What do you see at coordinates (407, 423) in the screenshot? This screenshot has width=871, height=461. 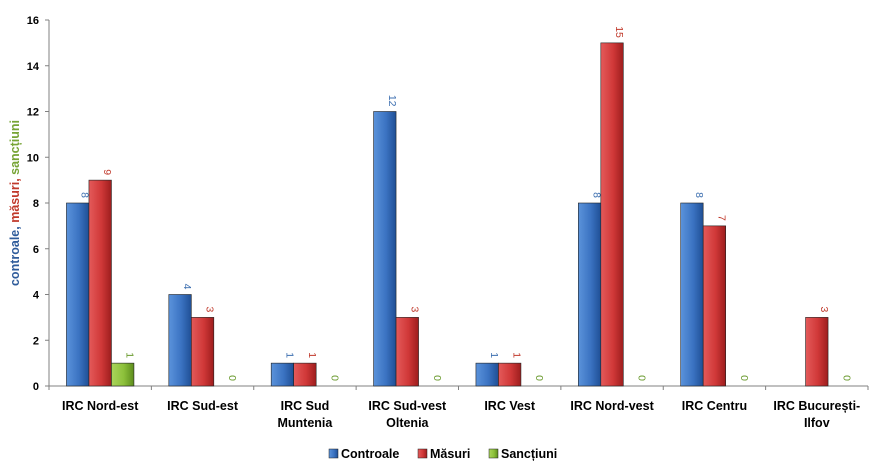 I see `x-tick-label: Oltenia` at bounding box center [407, 423].